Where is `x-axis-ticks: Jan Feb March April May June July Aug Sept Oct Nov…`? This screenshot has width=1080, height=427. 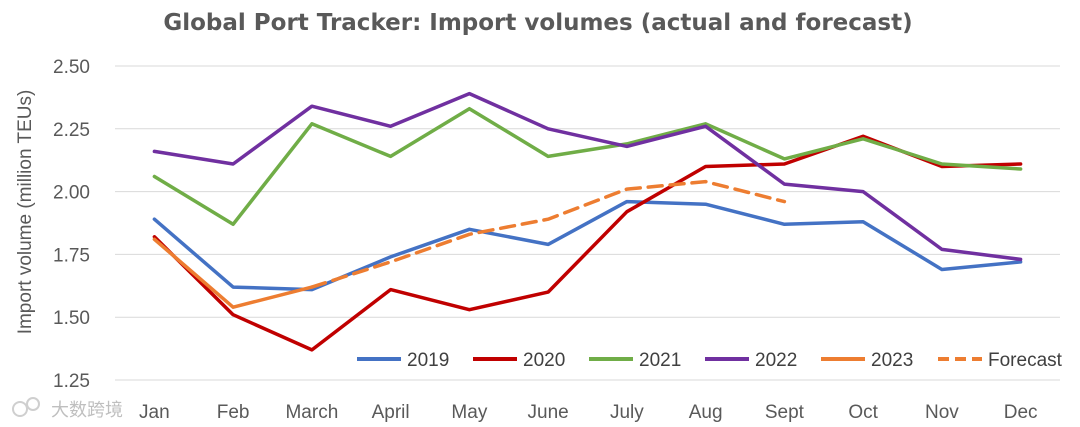 x-axis-ticks: Jan Feb March April May June July Aug Sept Oct Nov… is located at coordinates (588, 412).